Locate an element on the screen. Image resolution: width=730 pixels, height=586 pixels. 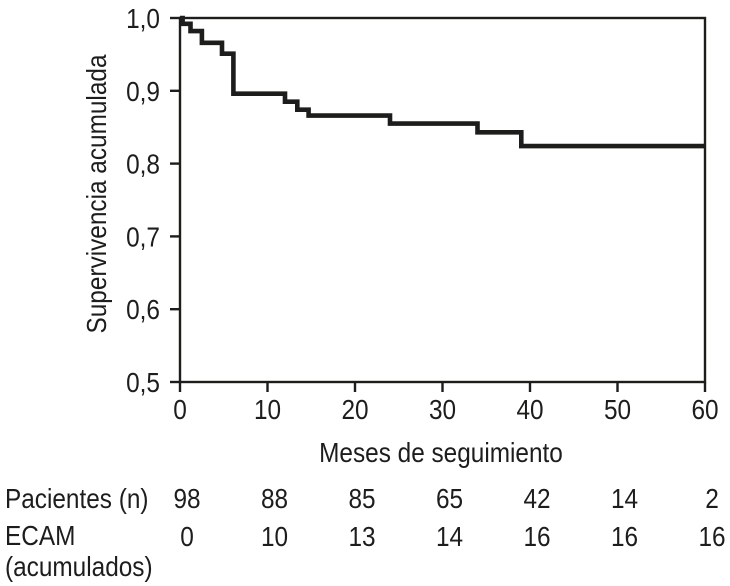
x-tick-label: 60 is located at coordinates (704, 409).